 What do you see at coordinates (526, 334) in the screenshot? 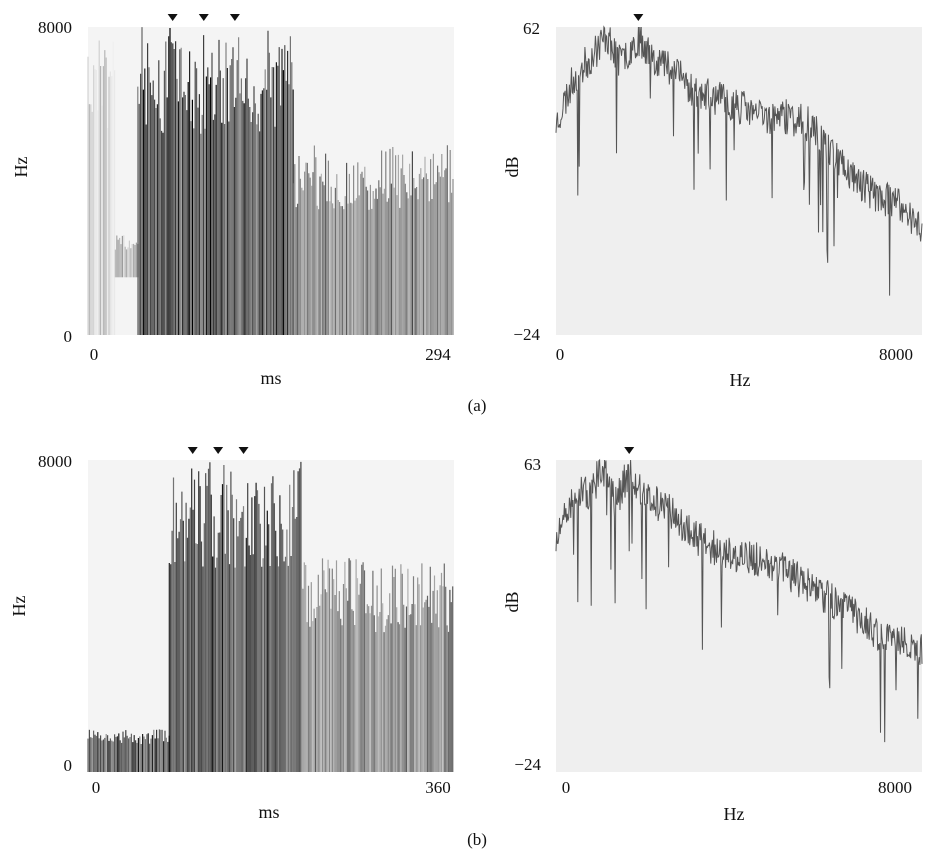
I see `spectrum-a-ytick-bottom: −24` at bounding box center [526, 334].